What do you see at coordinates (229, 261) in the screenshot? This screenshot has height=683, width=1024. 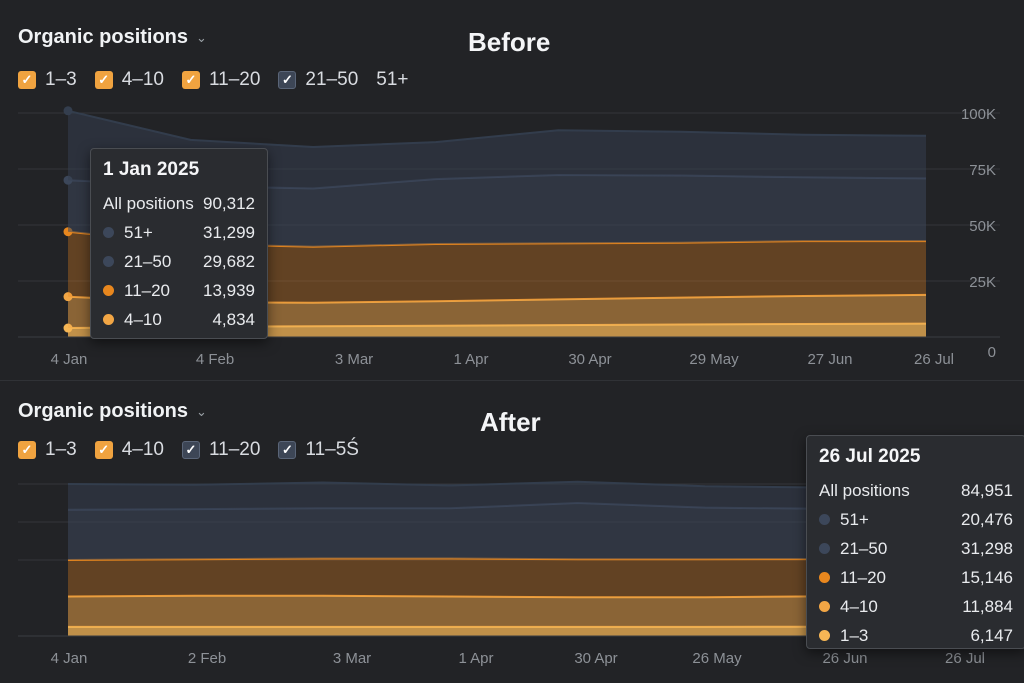 I see `tooltip-row-value: 29,682` at bounding box center [229, 261].